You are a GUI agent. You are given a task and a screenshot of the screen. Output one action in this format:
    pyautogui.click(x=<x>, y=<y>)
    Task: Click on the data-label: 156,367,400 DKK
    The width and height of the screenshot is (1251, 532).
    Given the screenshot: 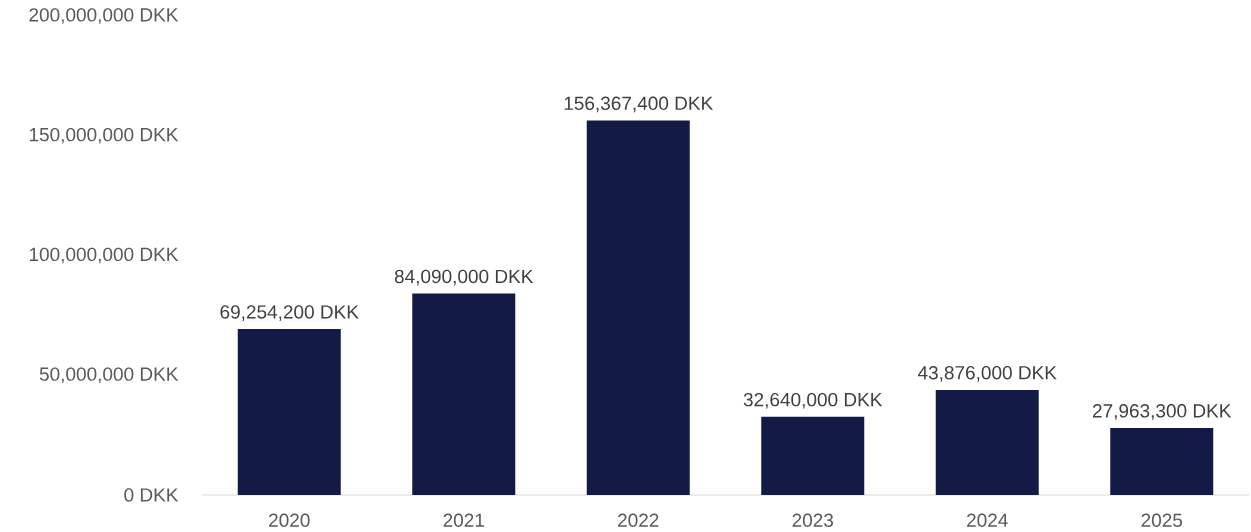 What is the action you would take?
    pyautogui.click(x=638, y=104)
    